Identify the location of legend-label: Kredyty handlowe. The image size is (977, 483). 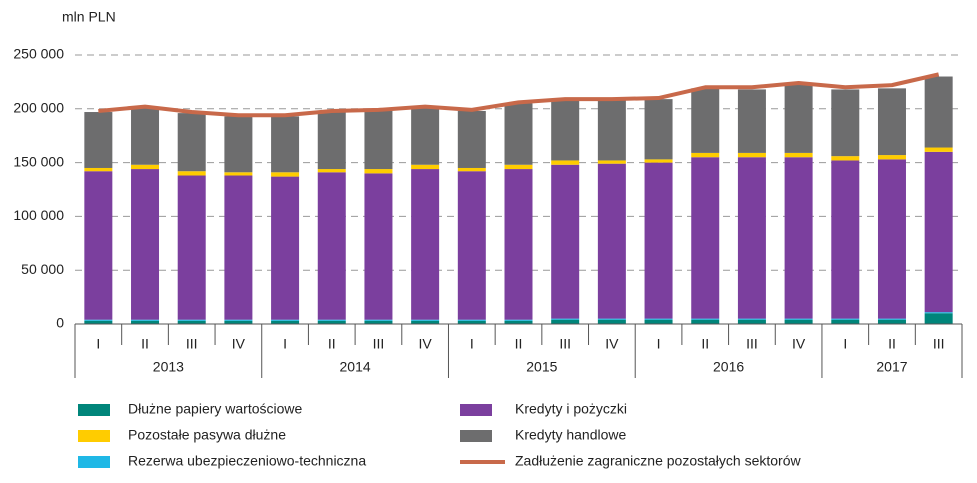
(571, 435).